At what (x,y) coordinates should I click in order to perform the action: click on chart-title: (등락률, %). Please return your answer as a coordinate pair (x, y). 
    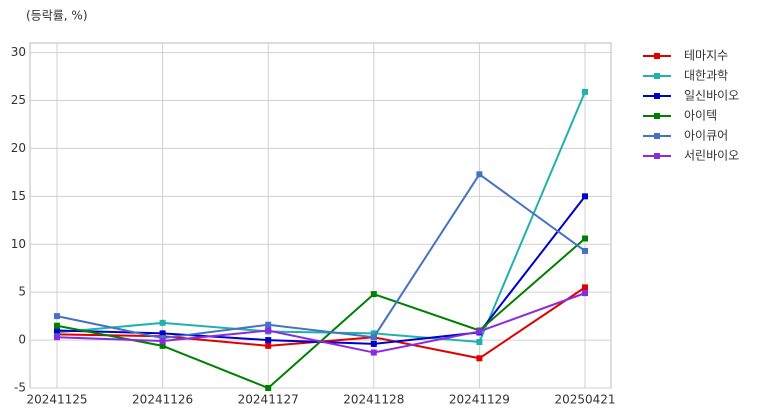
    Looking at the image, I should click on (57, 16).